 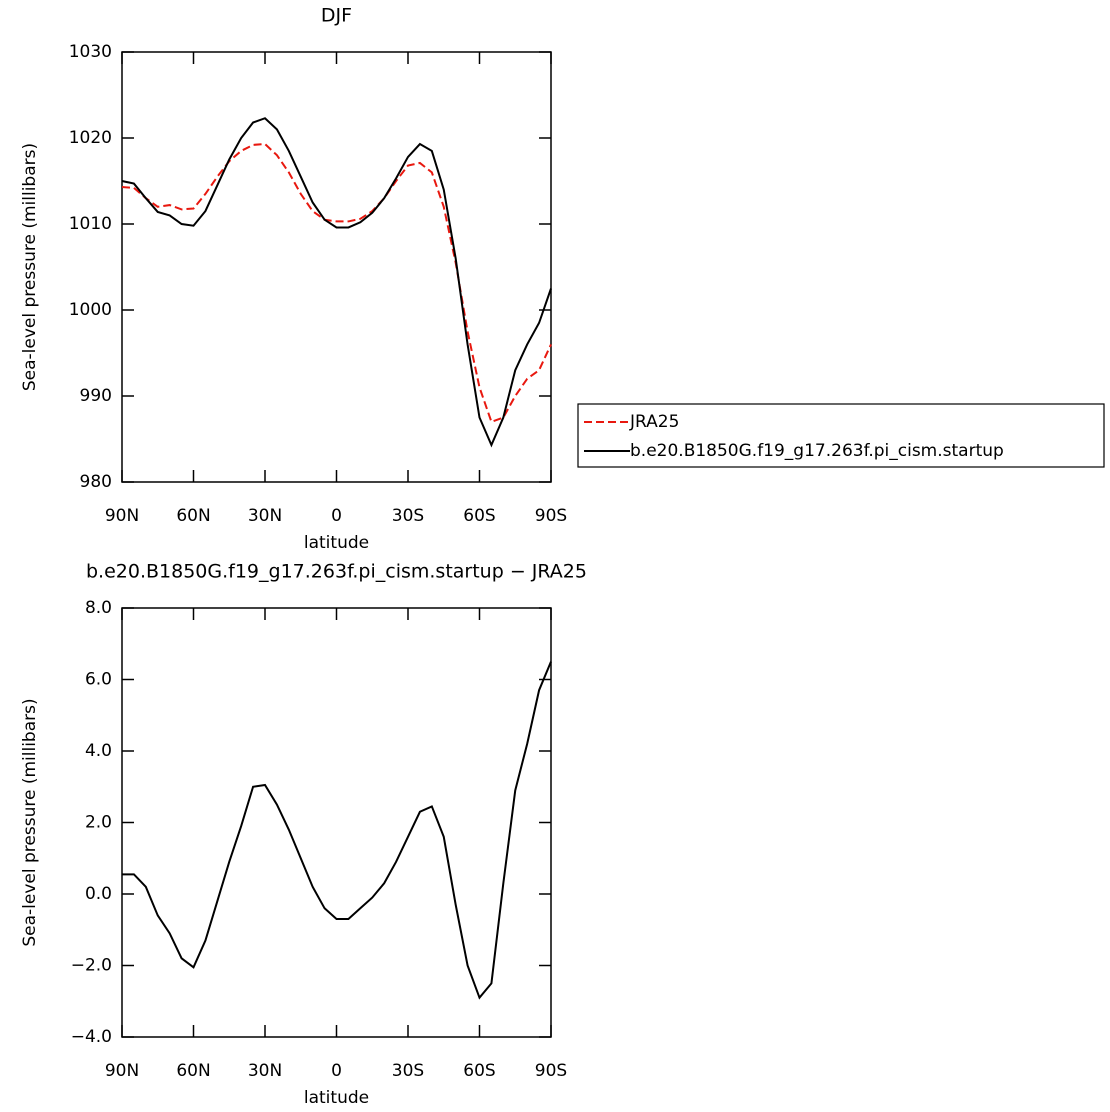 I want to click on y-tick-label: 1030, so click(x=90, y=52).